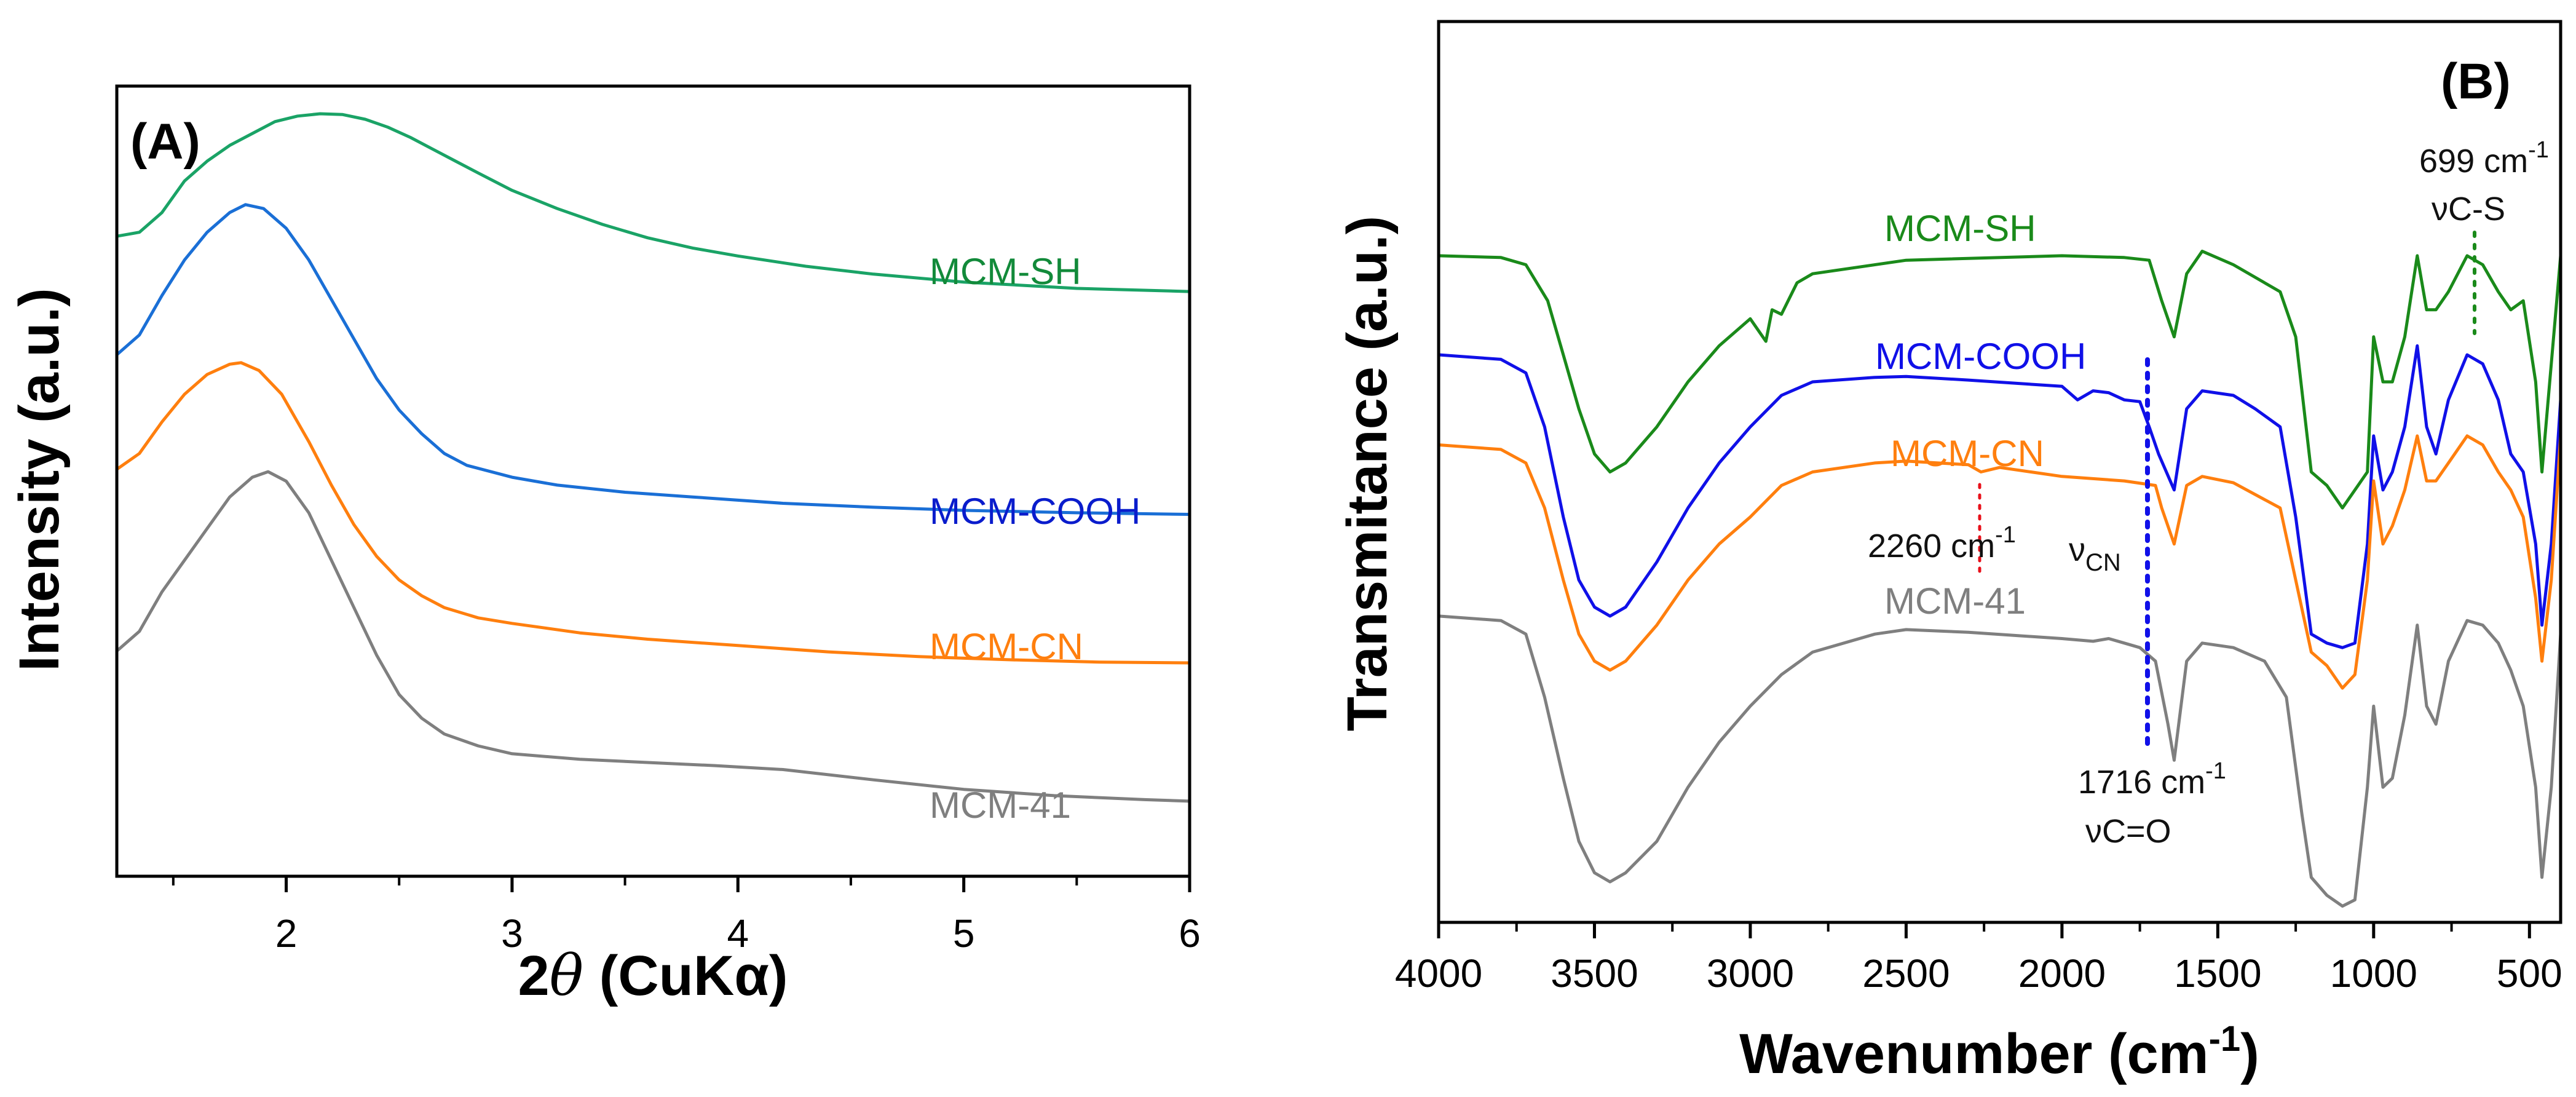 The width and height of the screenshot is (2576, 1097). I want to click on x-tick-label: 3500, so click(1595, 973).